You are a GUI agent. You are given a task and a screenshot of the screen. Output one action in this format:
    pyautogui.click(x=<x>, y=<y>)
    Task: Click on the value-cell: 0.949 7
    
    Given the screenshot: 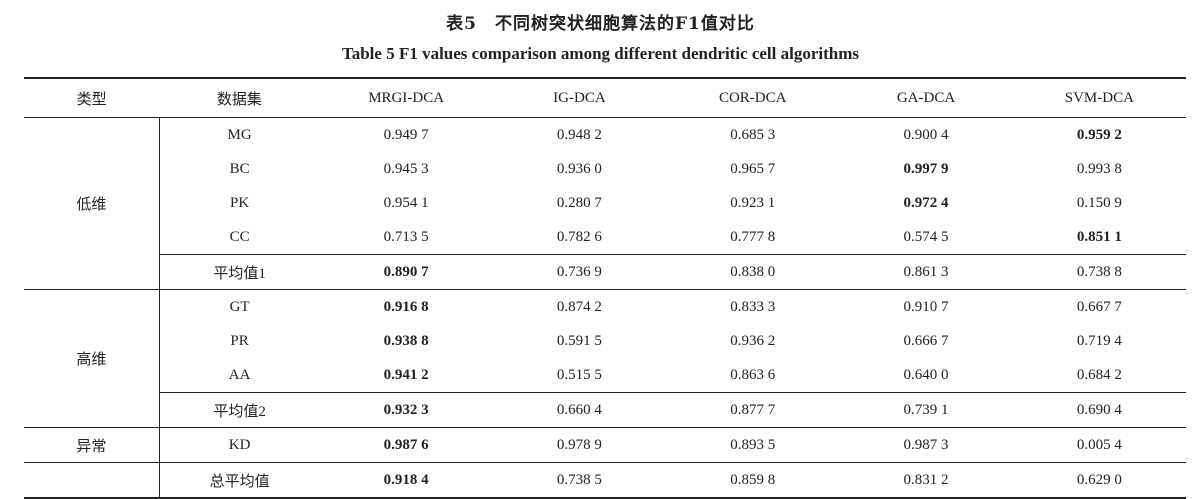 What is the action you would take?
    pyautogui.click(x=406, y=134)
    